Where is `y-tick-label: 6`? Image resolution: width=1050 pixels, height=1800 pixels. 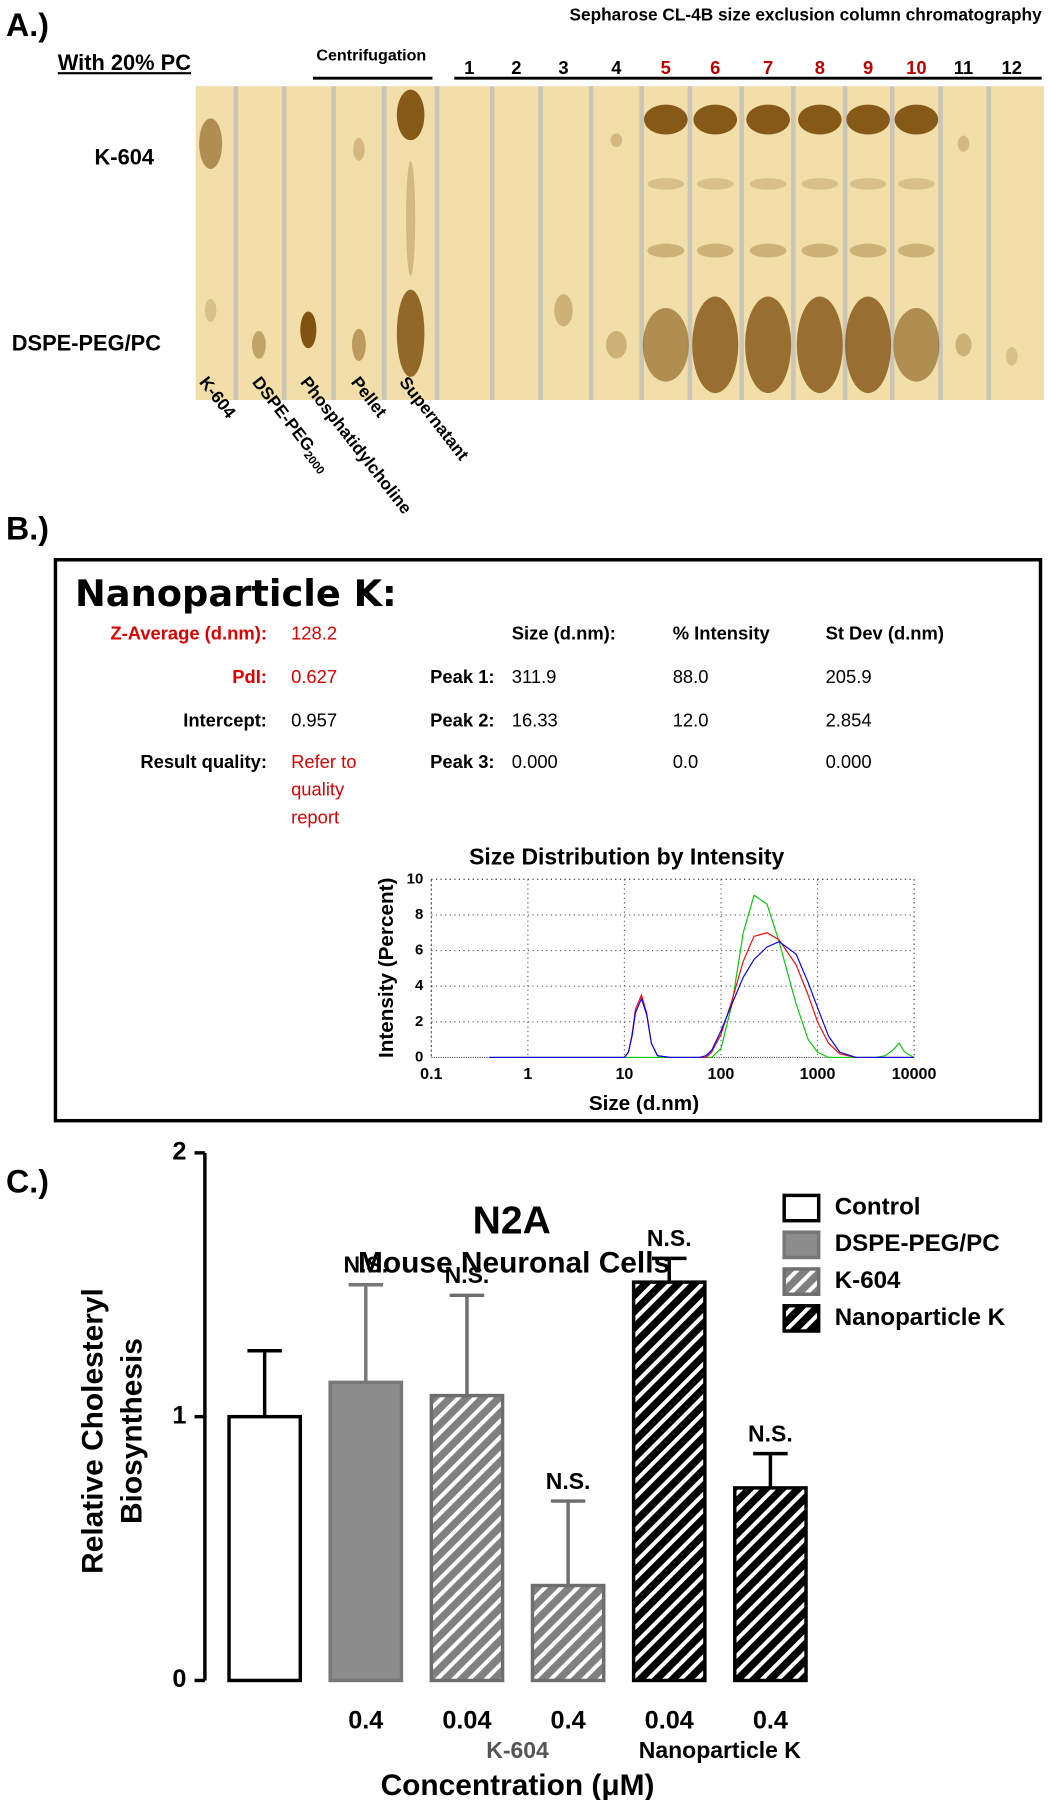
y-tick-label: 6 is located at coordinates (419, 950).